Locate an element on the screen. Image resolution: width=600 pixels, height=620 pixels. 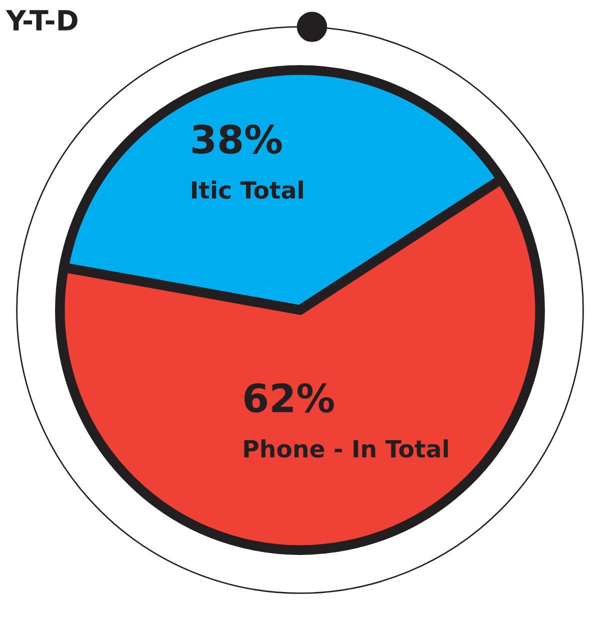
chart-title: Y-T-D is located at coordinates (42, 20).